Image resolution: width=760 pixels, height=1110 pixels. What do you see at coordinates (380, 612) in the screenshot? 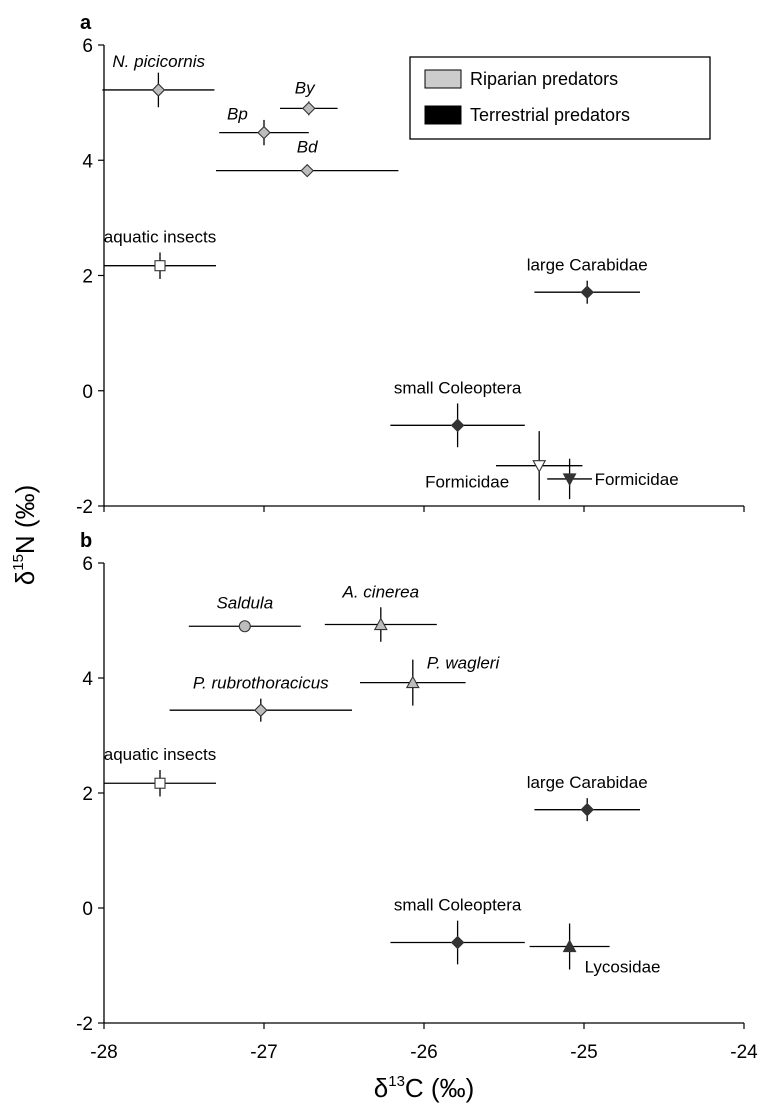
I see `data-point: A. cinerea` at bounding box center [380, 612].